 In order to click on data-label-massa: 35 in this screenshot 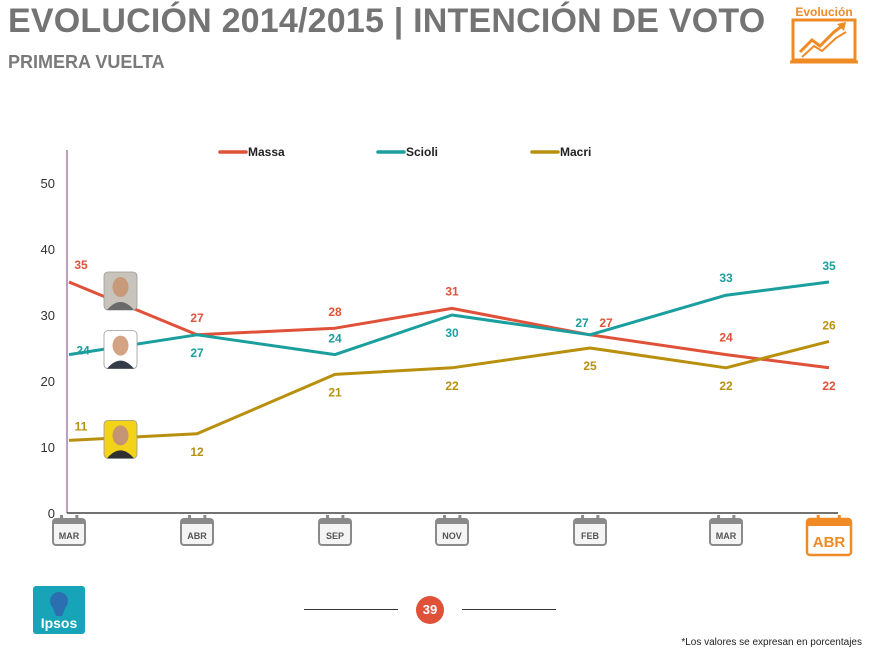, I will do `click(81, 265)`.